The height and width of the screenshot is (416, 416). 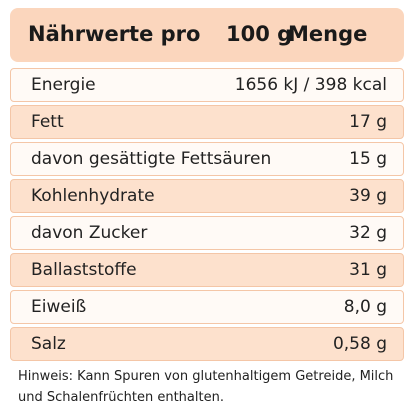 I want to click on table-row: Ballaststoffe 31 g, so click(x=207, y=270).